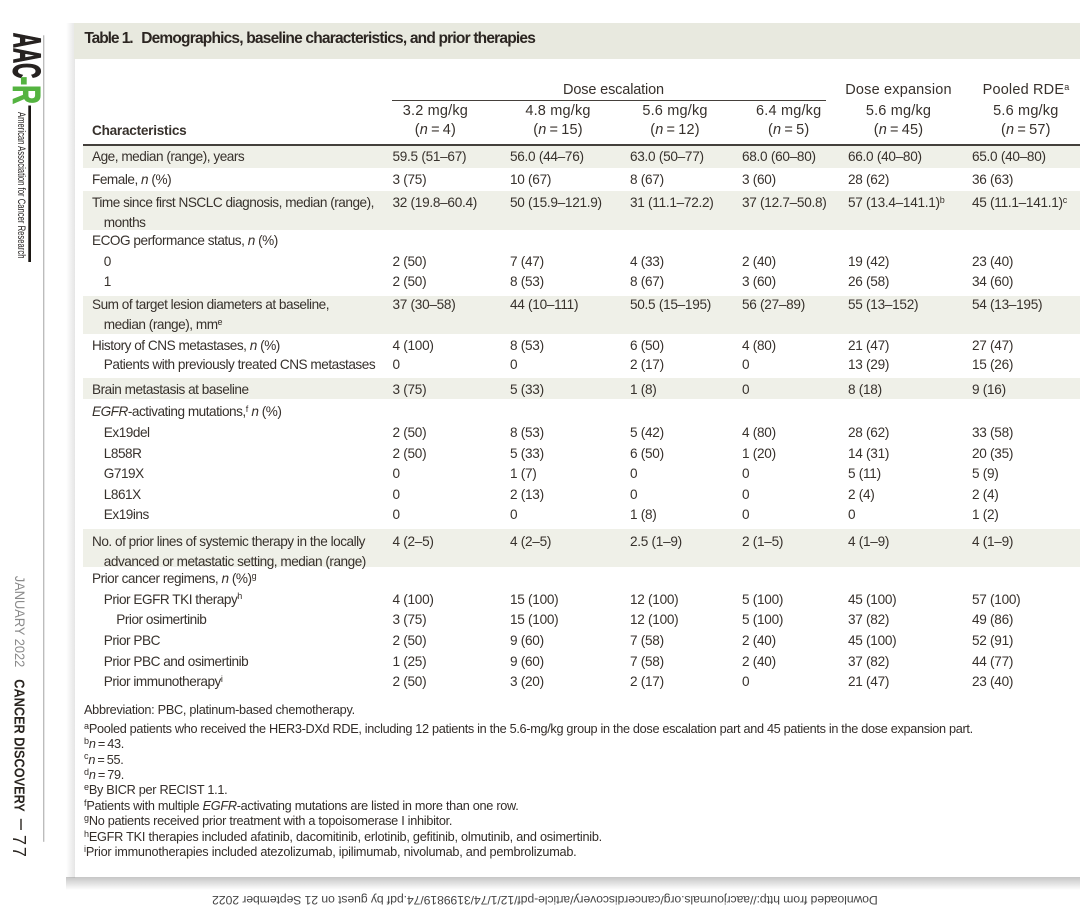 Image resolution: width=1080 pixels, height=920 pixels. What do you see at coordinates (19, 745) in the screenshot?
I see `svg-text: CANCER DISCOVERY` at bounding box center [19, 745].